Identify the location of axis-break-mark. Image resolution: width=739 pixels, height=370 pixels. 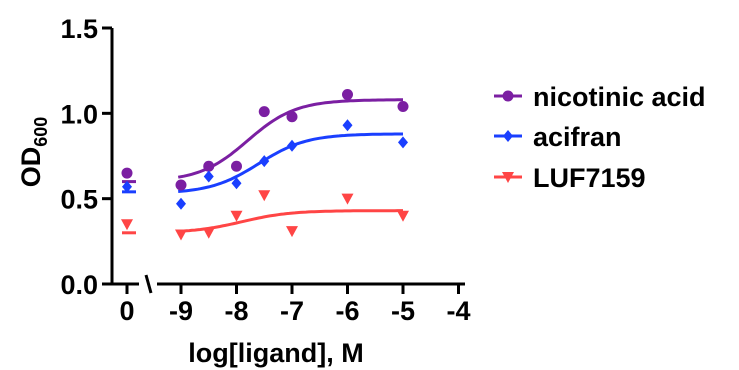
(148, 284).